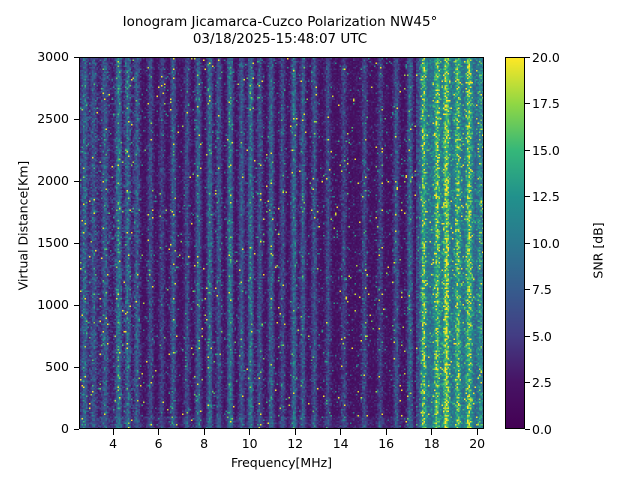  I want to click on x-tick-label: 10, so click(249, 443).